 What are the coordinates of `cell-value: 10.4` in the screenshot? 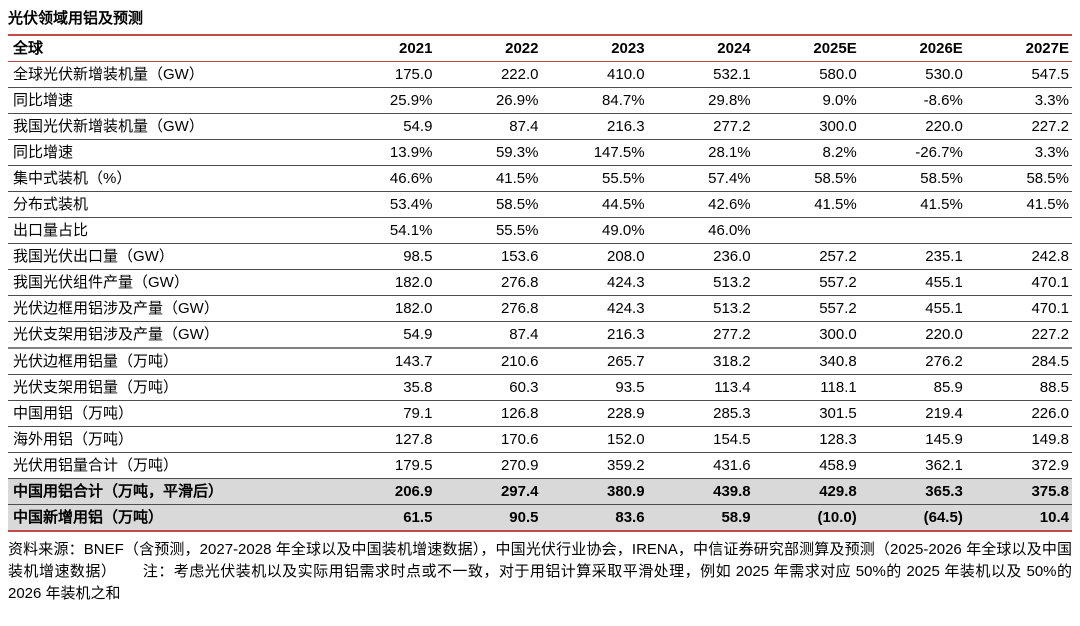 It's located at (1018, 517).